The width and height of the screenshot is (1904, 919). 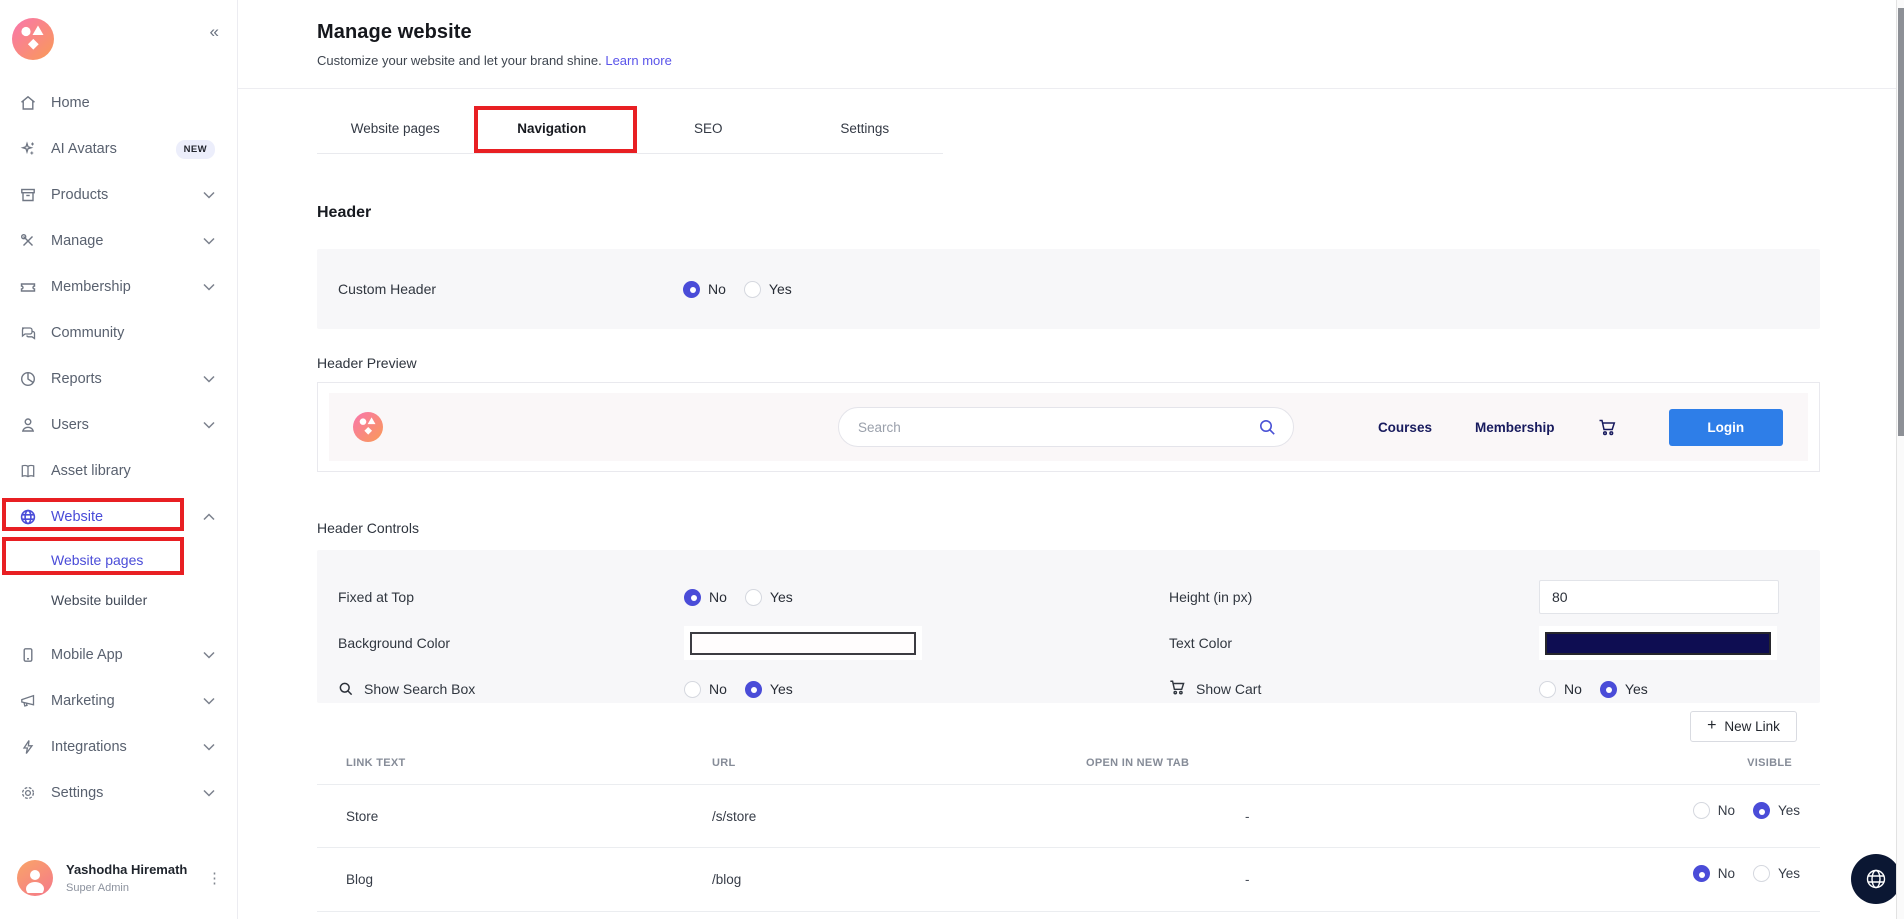 I want to click on table-row: Blog /blog - No Yes, so click(x=1068, y=880).